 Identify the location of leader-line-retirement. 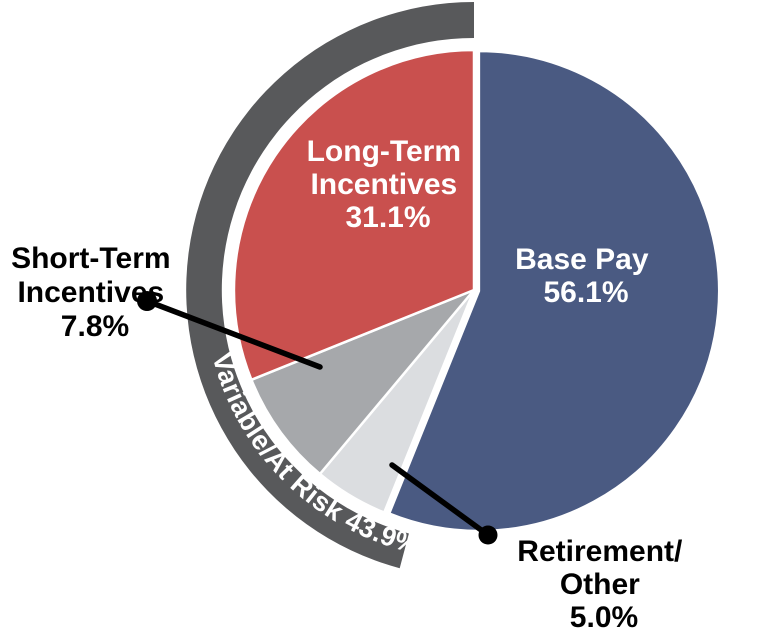
(440, 500).